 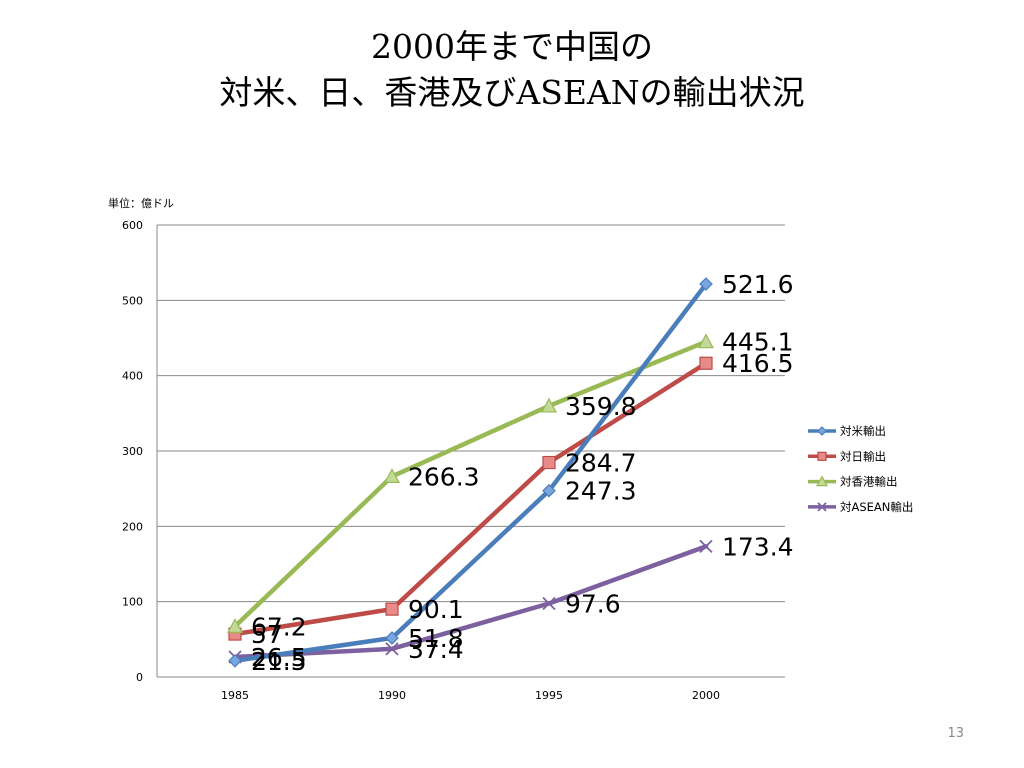 I want to click on y-tick-label: 100, so click(x=132, y=602).